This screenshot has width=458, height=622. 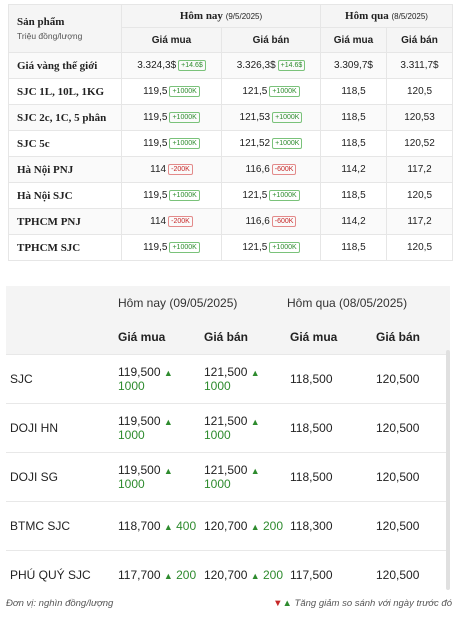 I want to click on yesterday-sell: 120,500, so click(x=411, y=573).